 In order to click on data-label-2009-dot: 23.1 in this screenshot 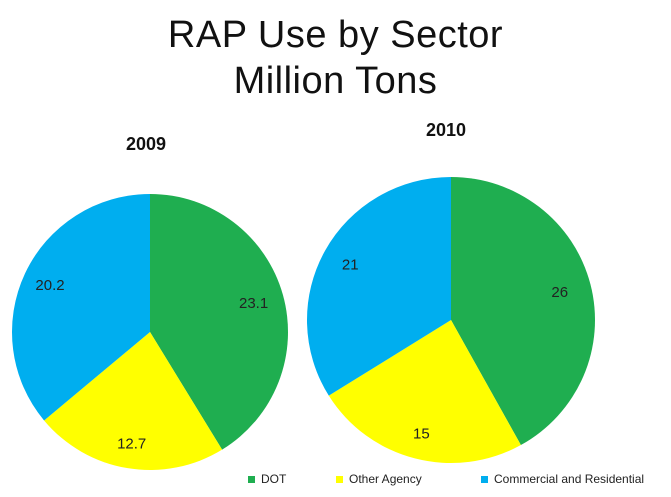, I will do `click(253, 303)`.